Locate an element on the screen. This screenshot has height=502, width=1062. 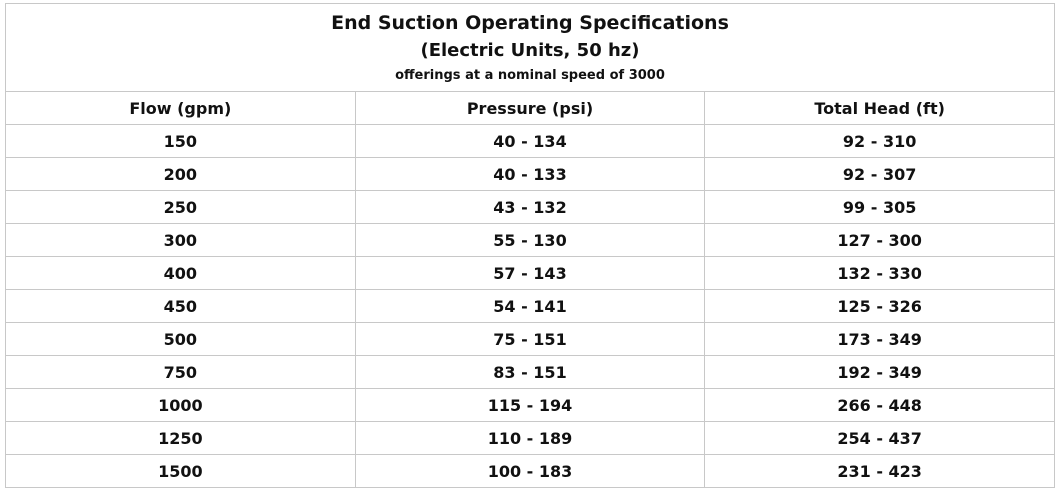
cell: 1500 is located at coordinates (180, 471).